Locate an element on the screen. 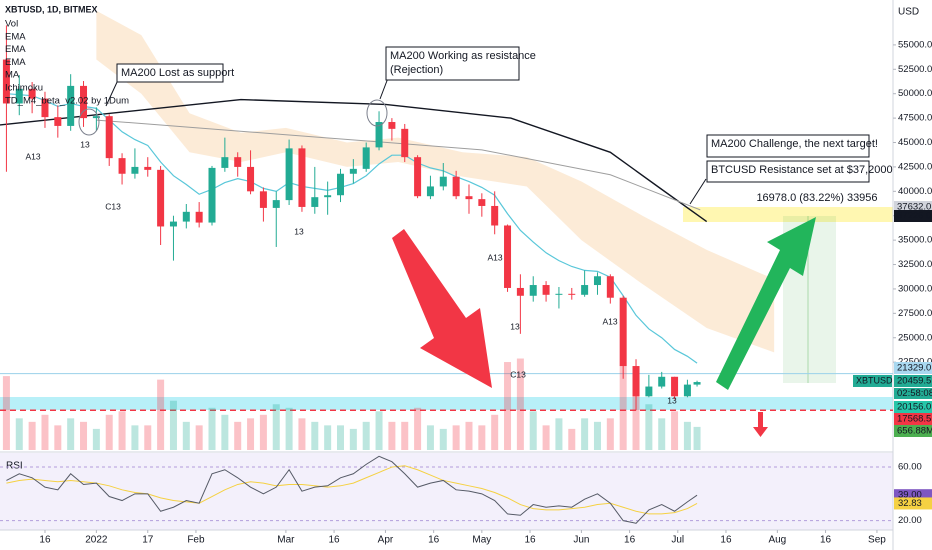  rsi-panel is located at coordinates (446, 491).